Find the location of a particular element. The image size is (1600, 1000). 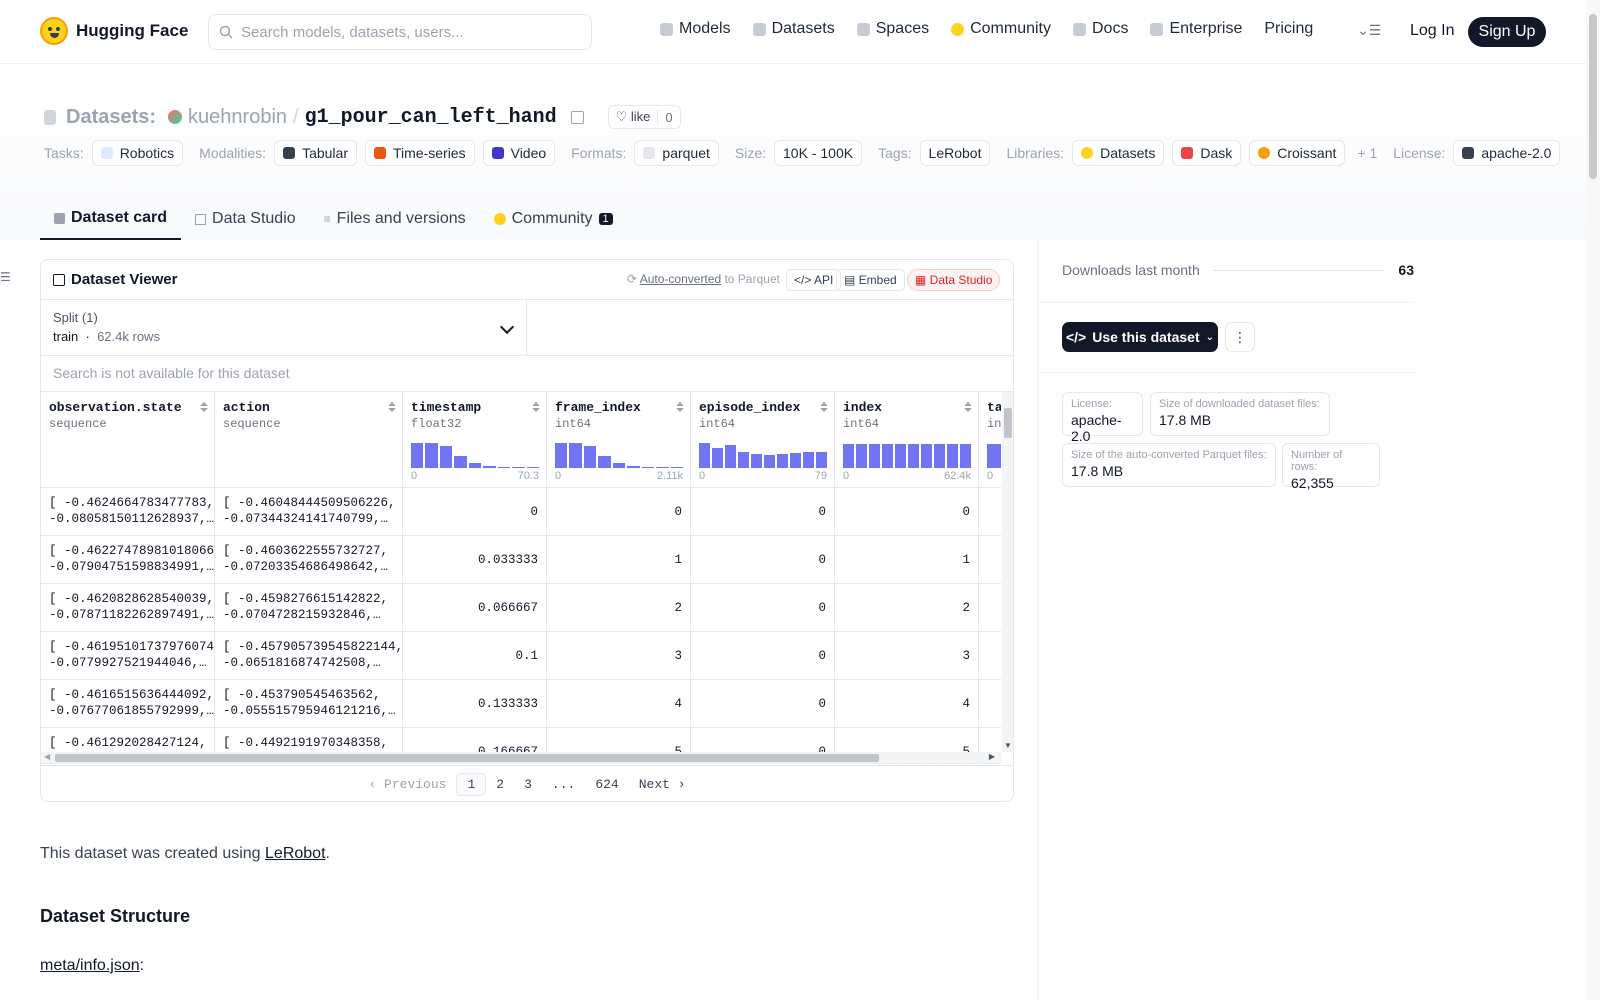

toc-toggle-icon: ☰ is located at coordinates (5, 277).